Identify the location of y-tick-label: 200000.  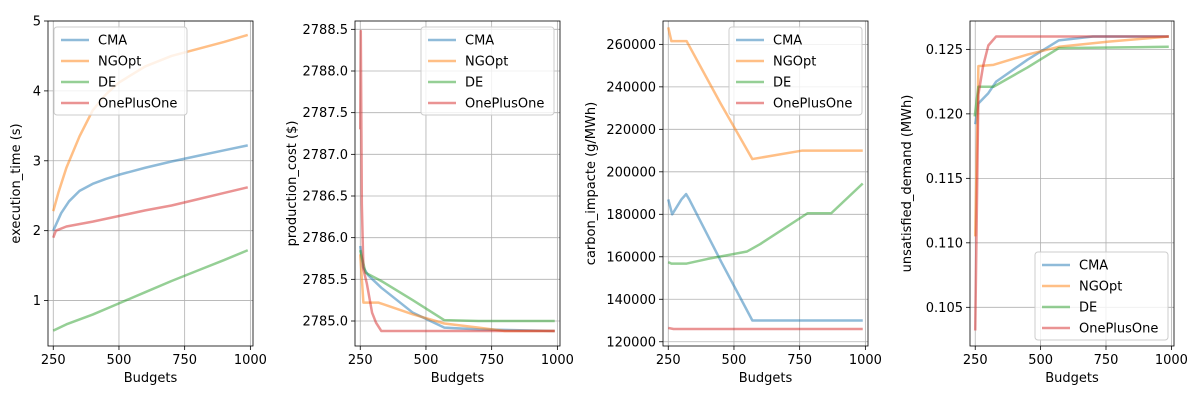
(631, 172).